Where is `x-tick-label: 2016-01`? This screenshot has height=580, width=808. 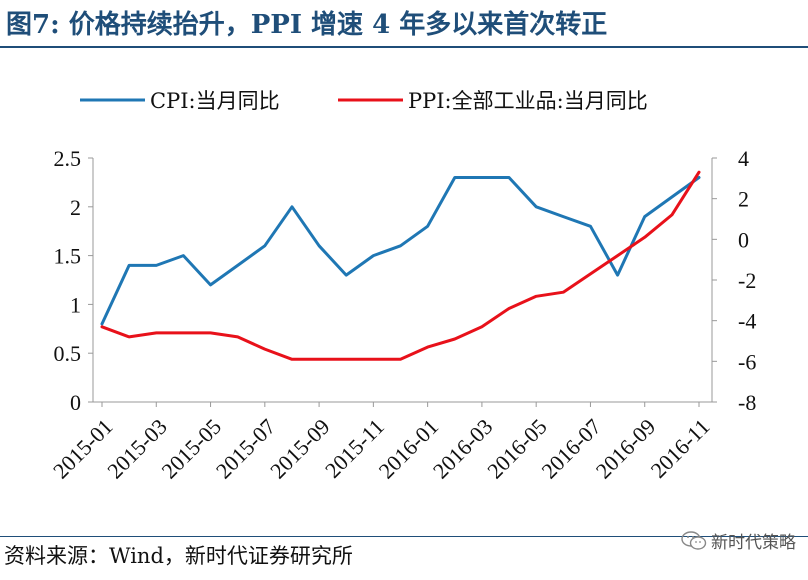 x-tick-label: 2016-01 is located at coordinates (409, 449).